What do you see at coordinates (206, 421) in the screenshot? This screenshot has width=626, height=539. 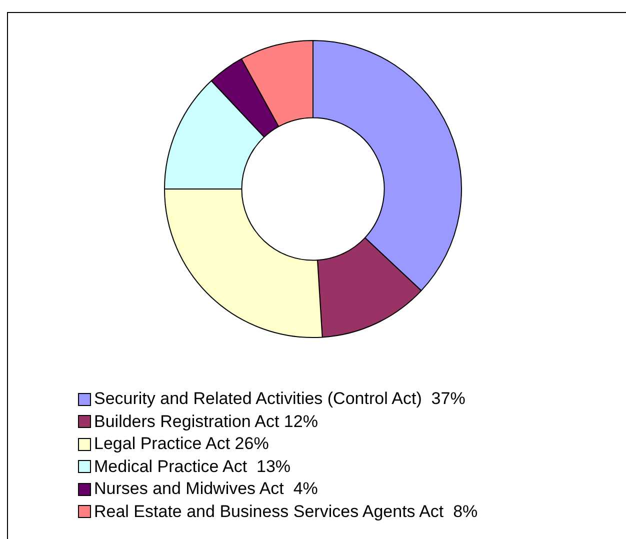 I see `legend-label: Builders Registration Act 12%` at bounding box center [206, 421].